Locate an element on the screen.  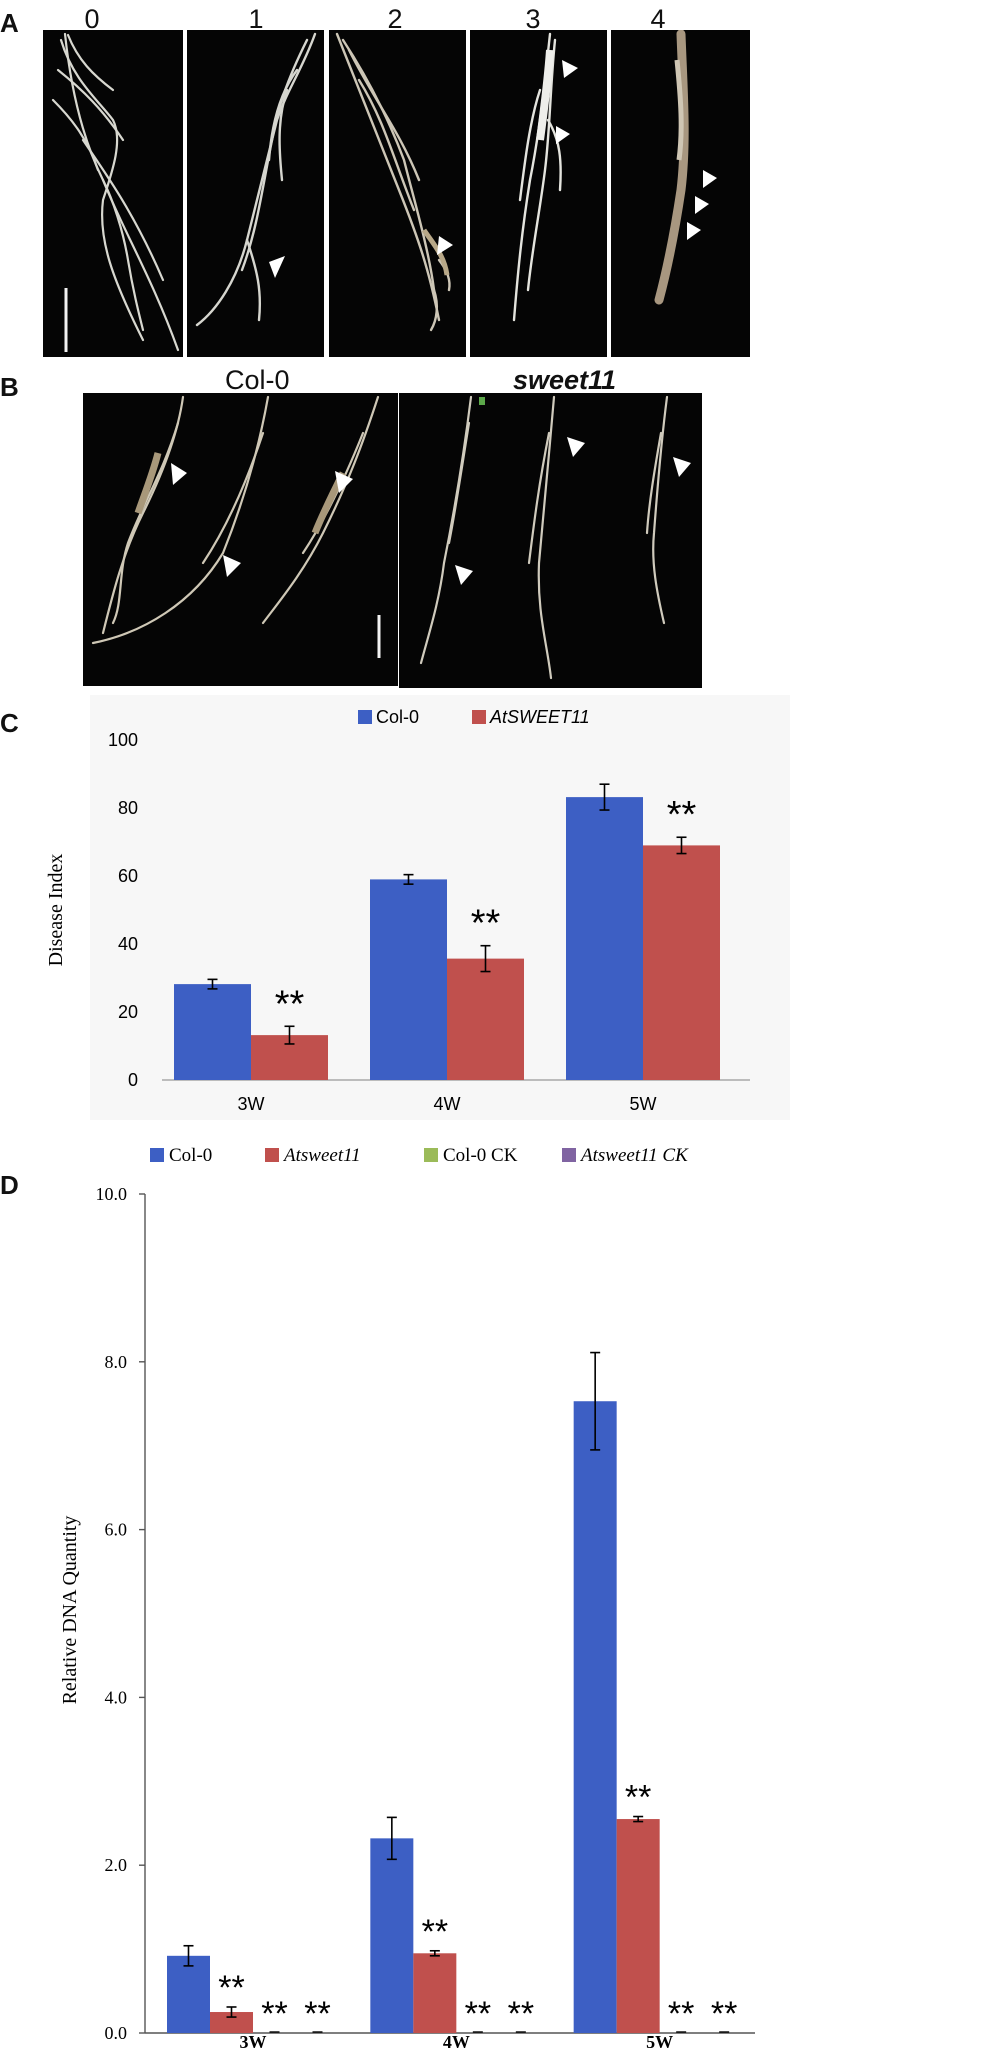
y-tick-label: 80 is located at coordinates (128, 808).